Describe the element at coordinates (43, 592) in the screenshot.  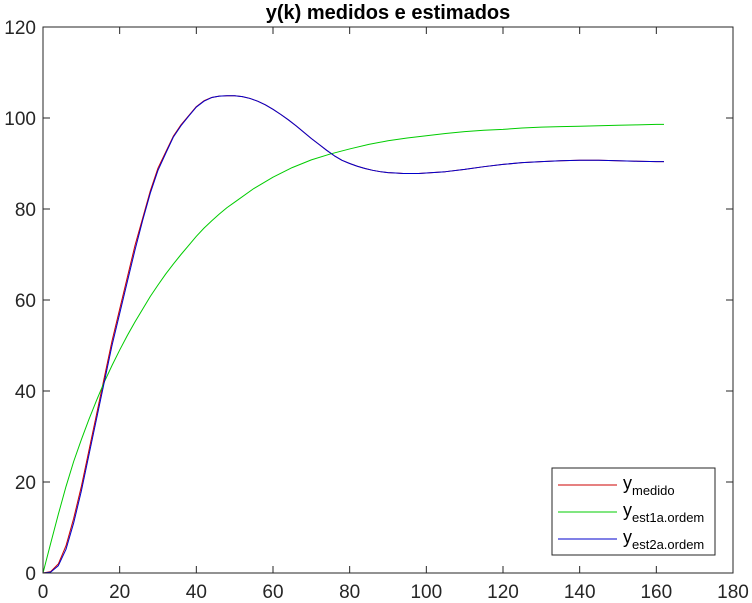
I see `x-tick-label: 0` at that location.